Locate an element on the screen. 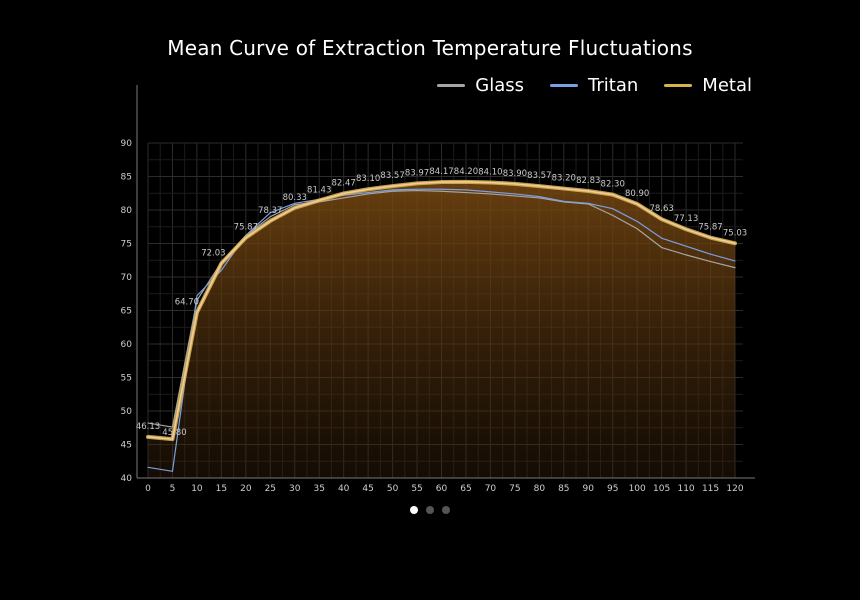 The height and width of the screenshot is (600, 860). data-label: 84.17 is located at coordinates (441, 172).